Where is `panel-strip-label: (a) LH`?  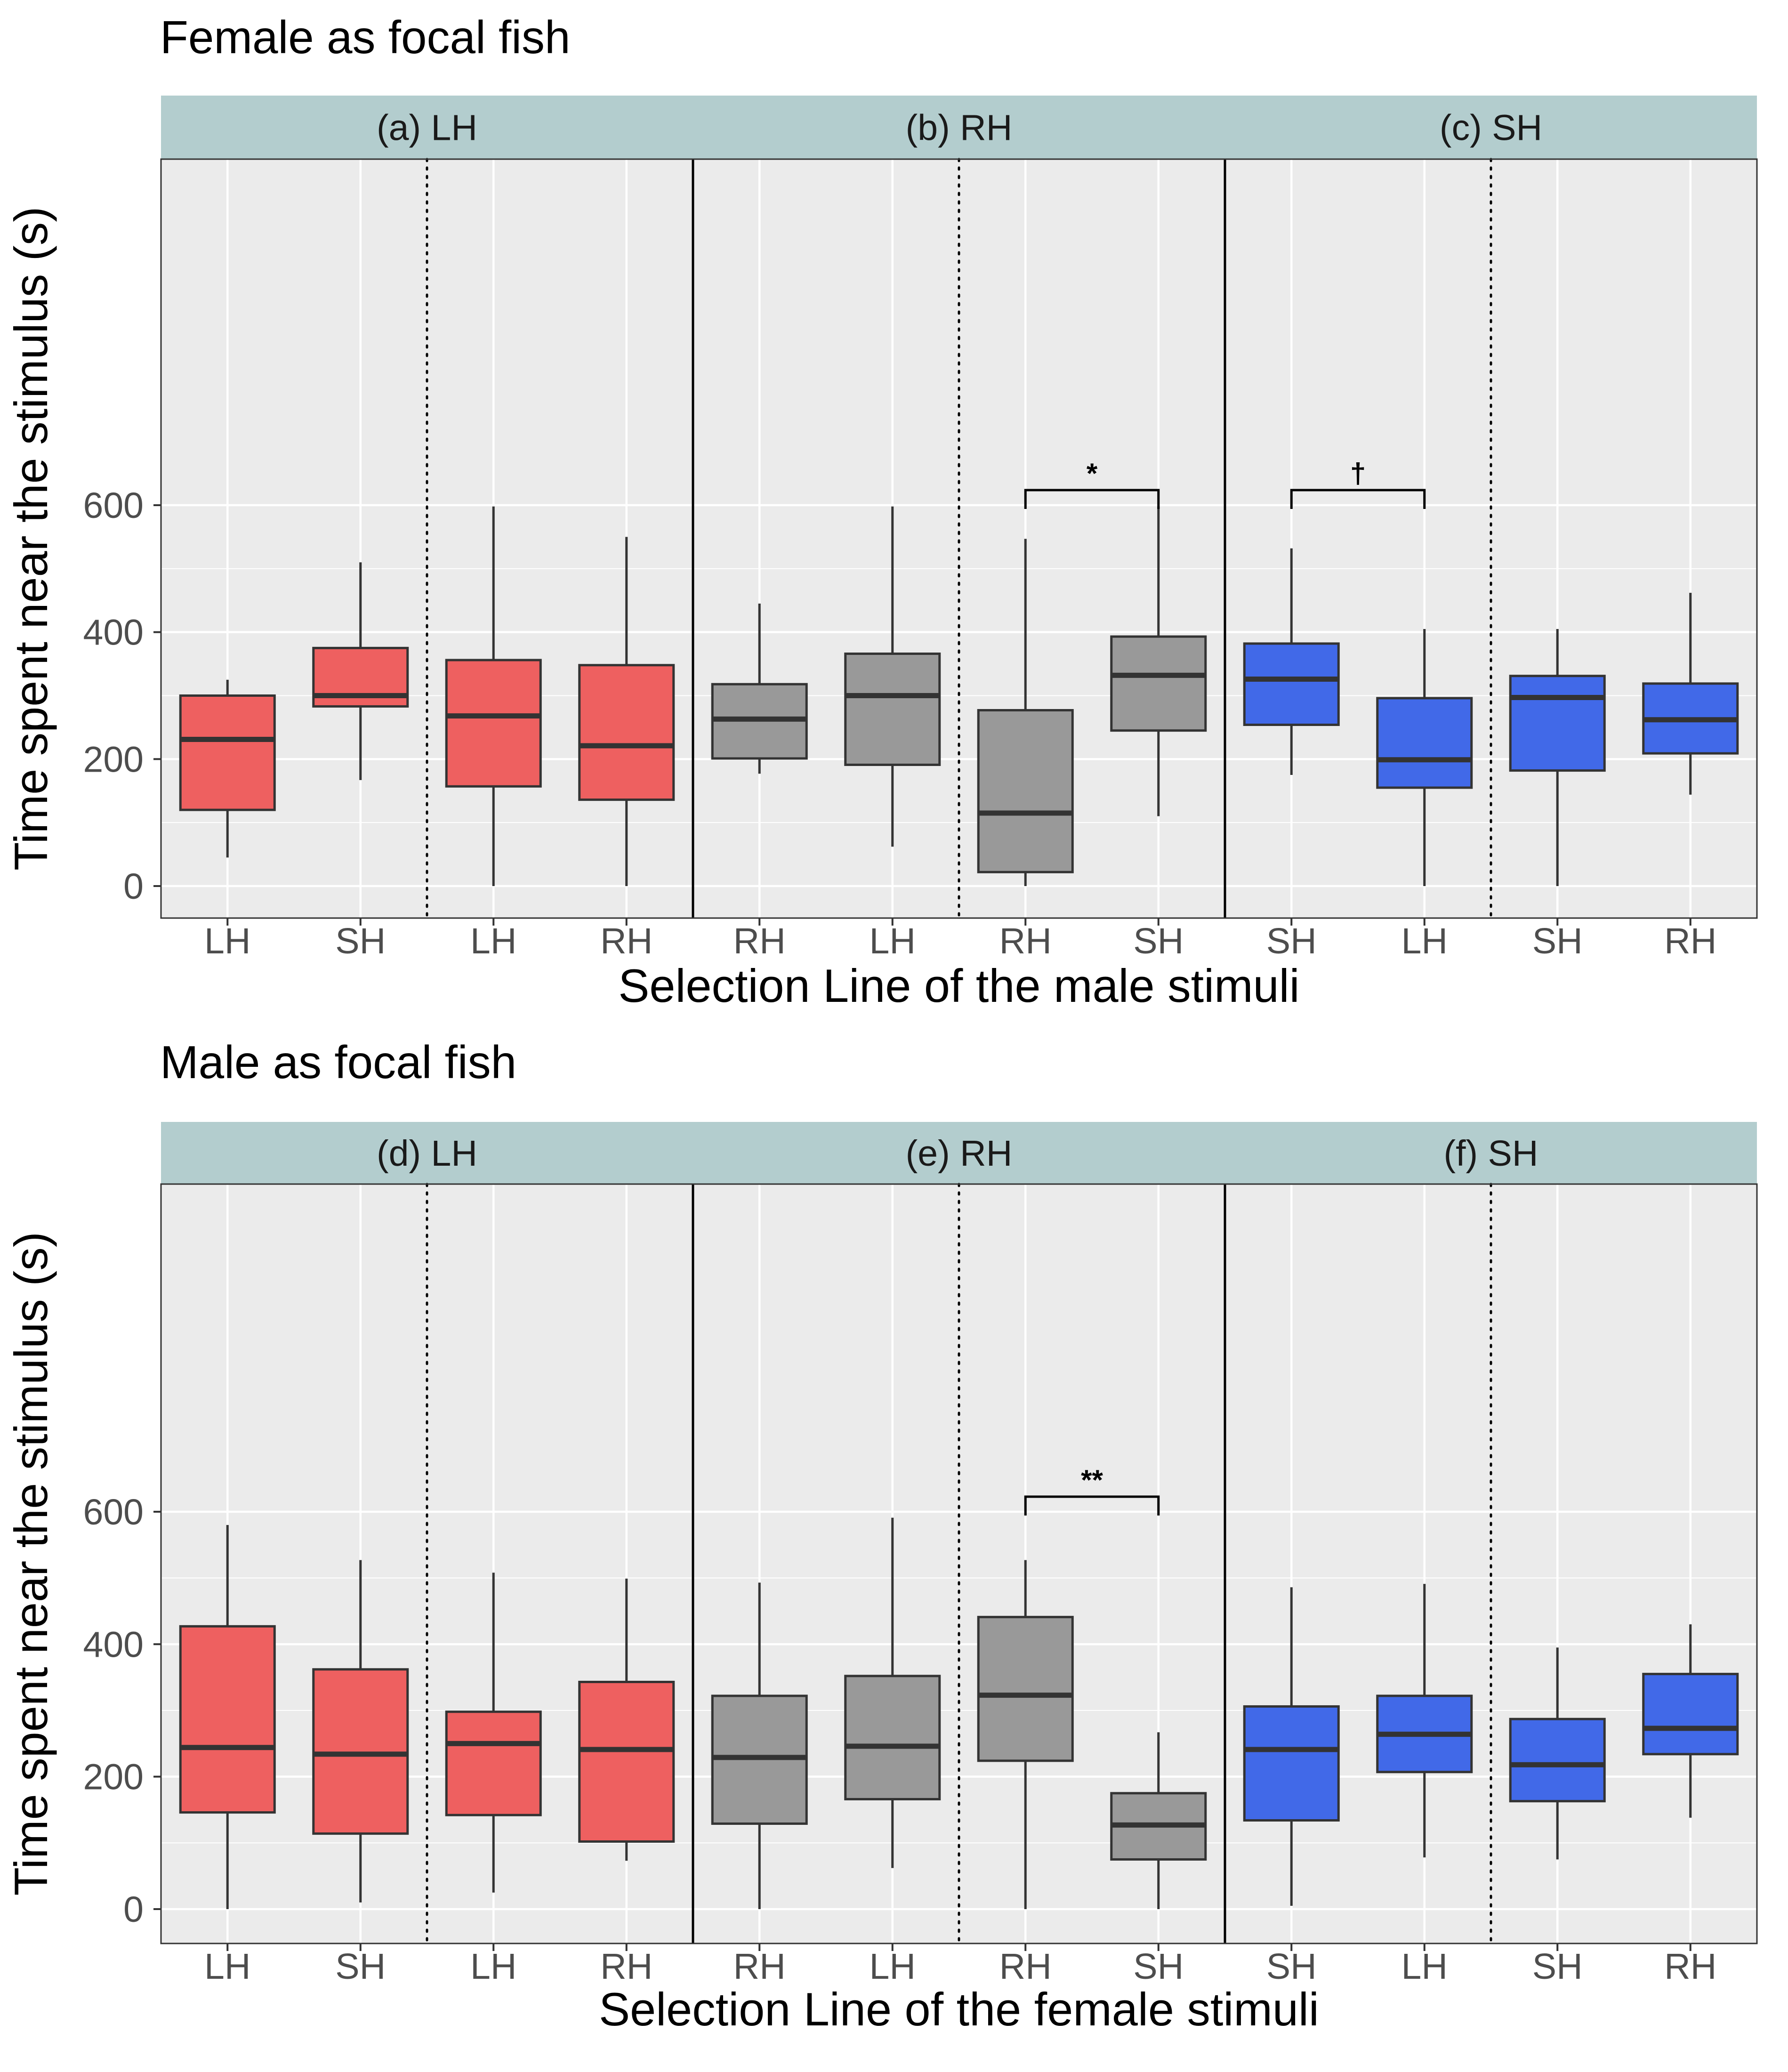
panel-strip-label: (a) LH is located at coordinates (427, 128).